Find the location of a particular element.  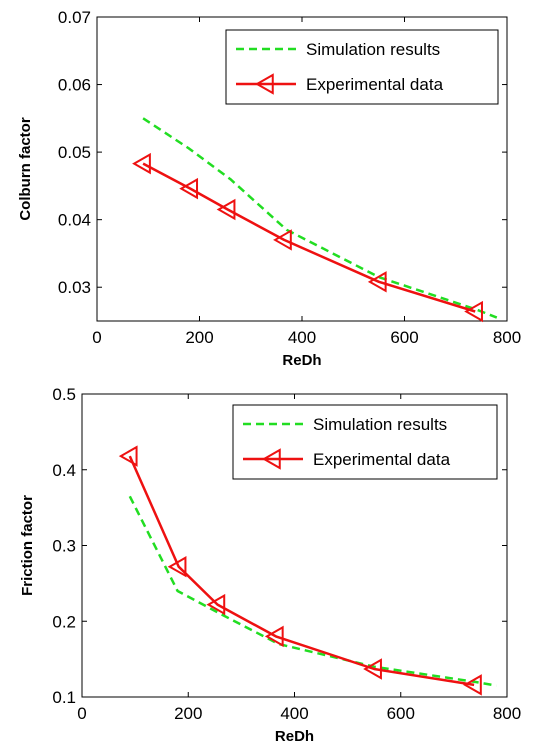

y-tick-label: 0.04 is located at coordinates (74, 220).